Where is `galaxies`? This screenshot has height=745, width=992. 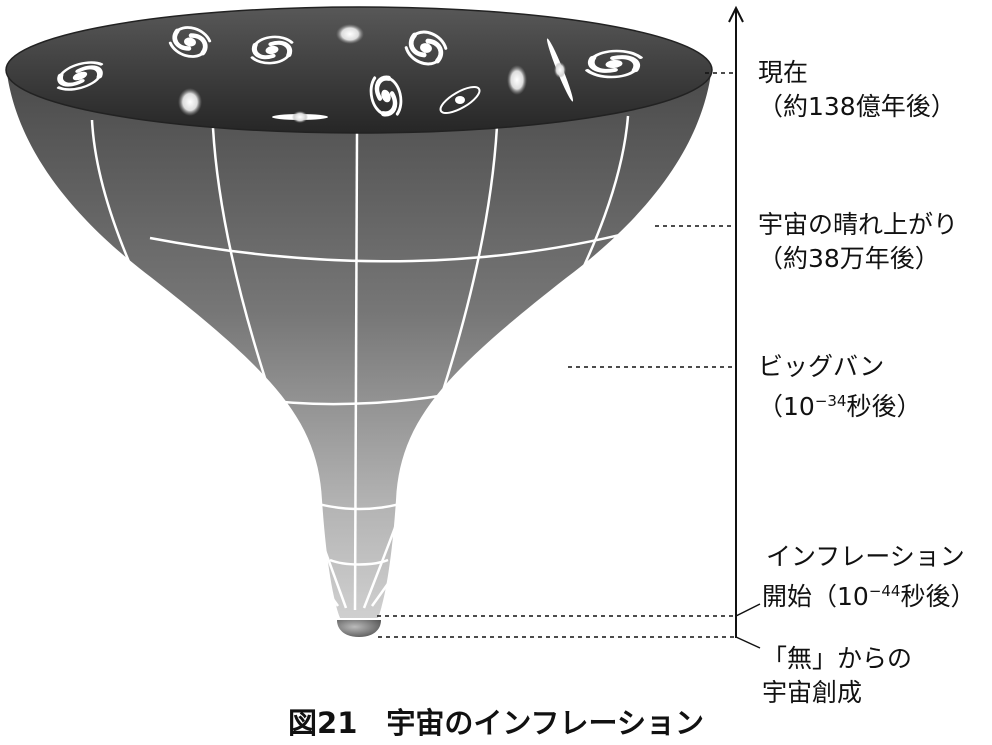 galaxies is located at coordinates (347, 73).